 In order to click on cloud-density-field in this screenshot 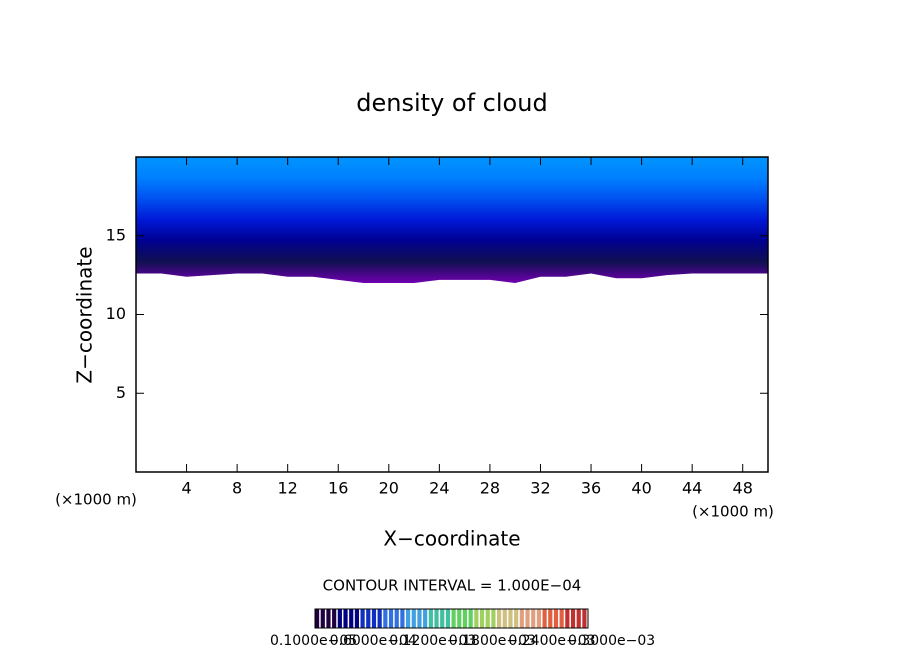, I will do `click(452, 220)`.